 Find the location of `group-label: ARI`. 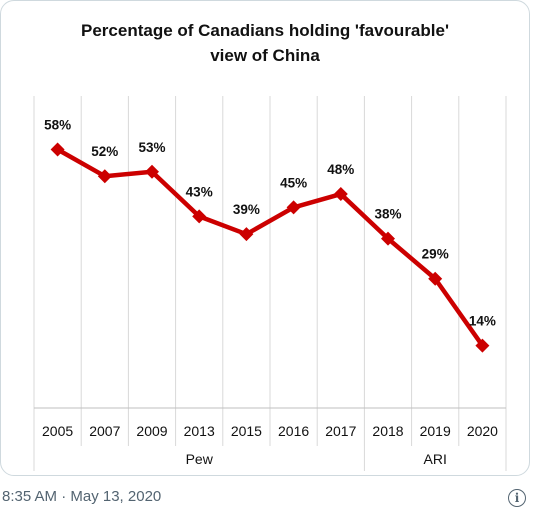

group-label: ARI is located at coordinates (435, 459).